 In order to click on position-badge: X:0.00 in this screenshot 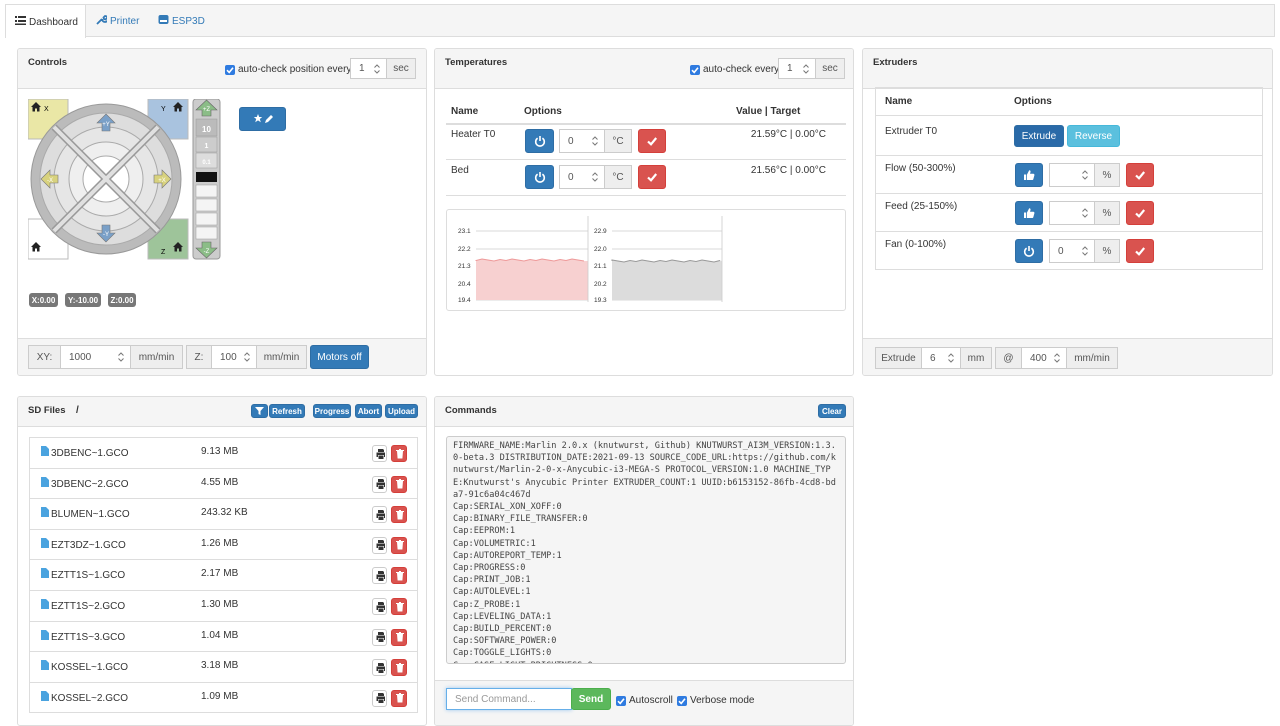, I will do `click(43, 300)`.